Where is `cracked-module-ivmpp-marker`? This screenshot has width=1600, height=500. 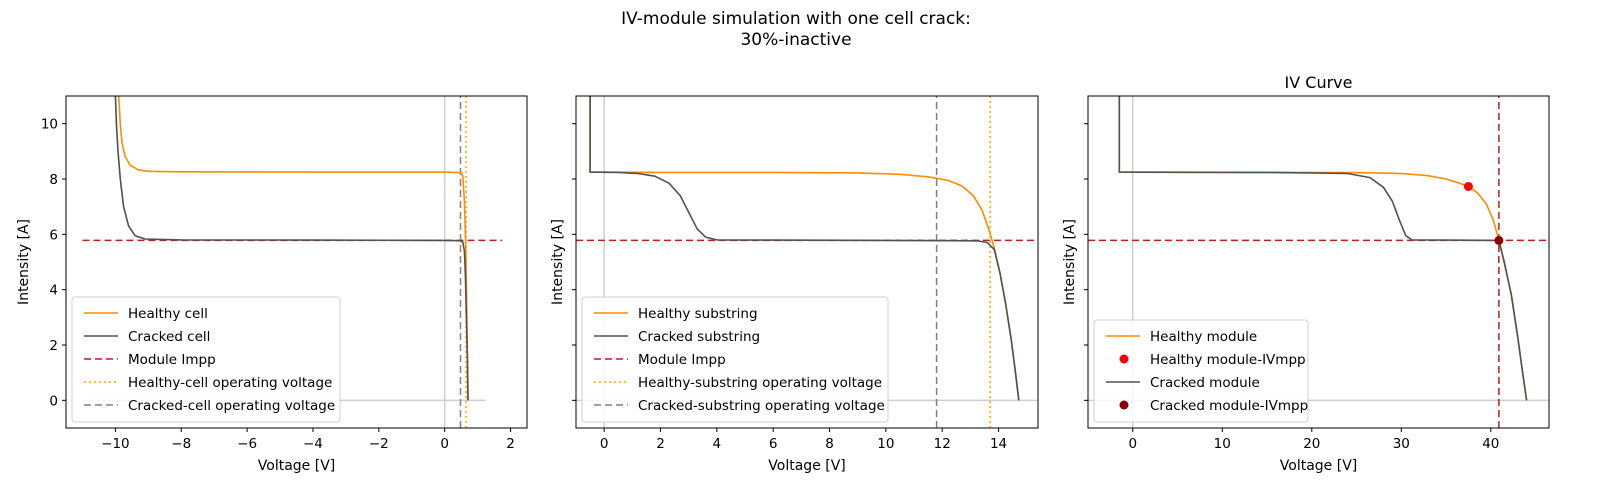 cracked-module-ivmpp-marker is located at coordinates (1499, 240).